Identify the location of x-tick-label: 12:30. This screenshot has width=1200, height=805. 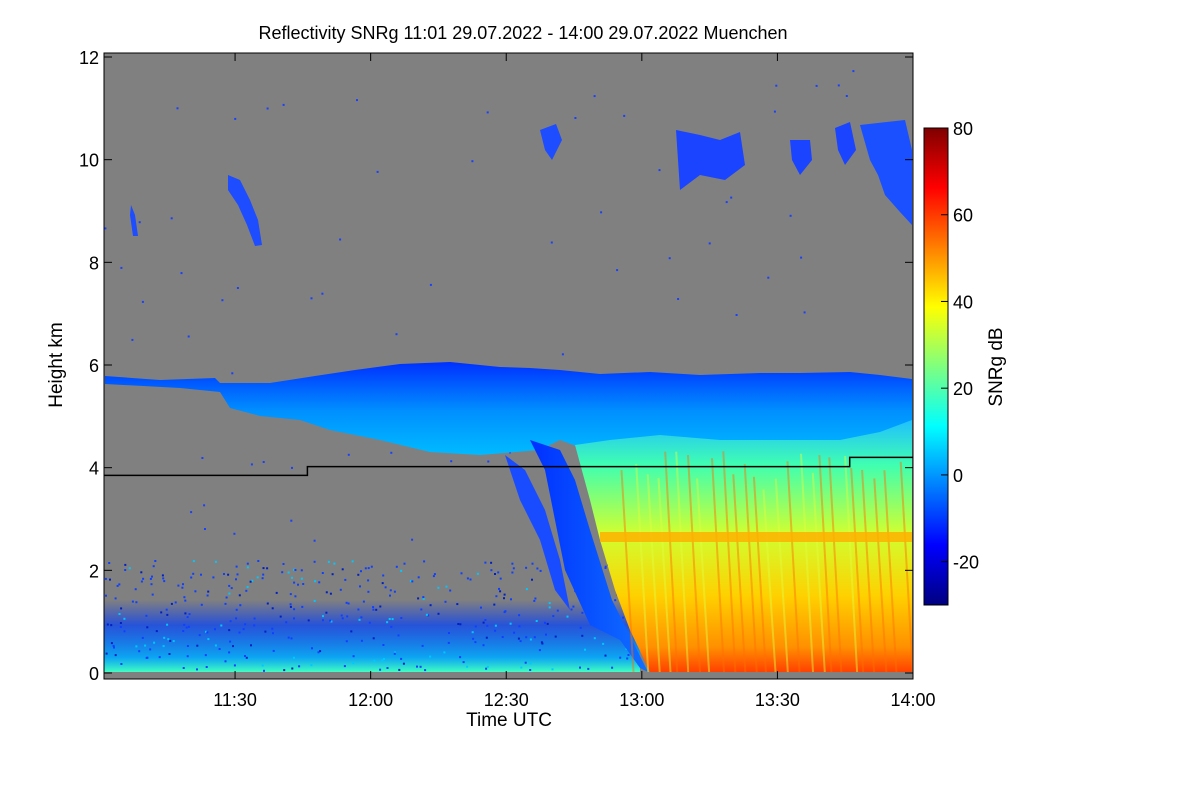
(506, 700).